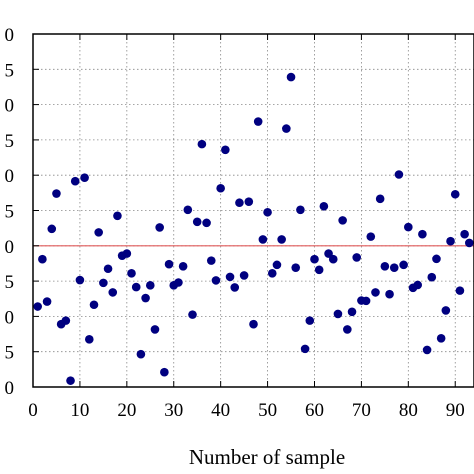 This screenshot has width=474, height=474. What do you see at coordinates (10, 212) in the screenshot?
I see `y-tick-labels: 0 5 0 5 0 5 0 5 0 5 0` at bounding box center [10, 212].